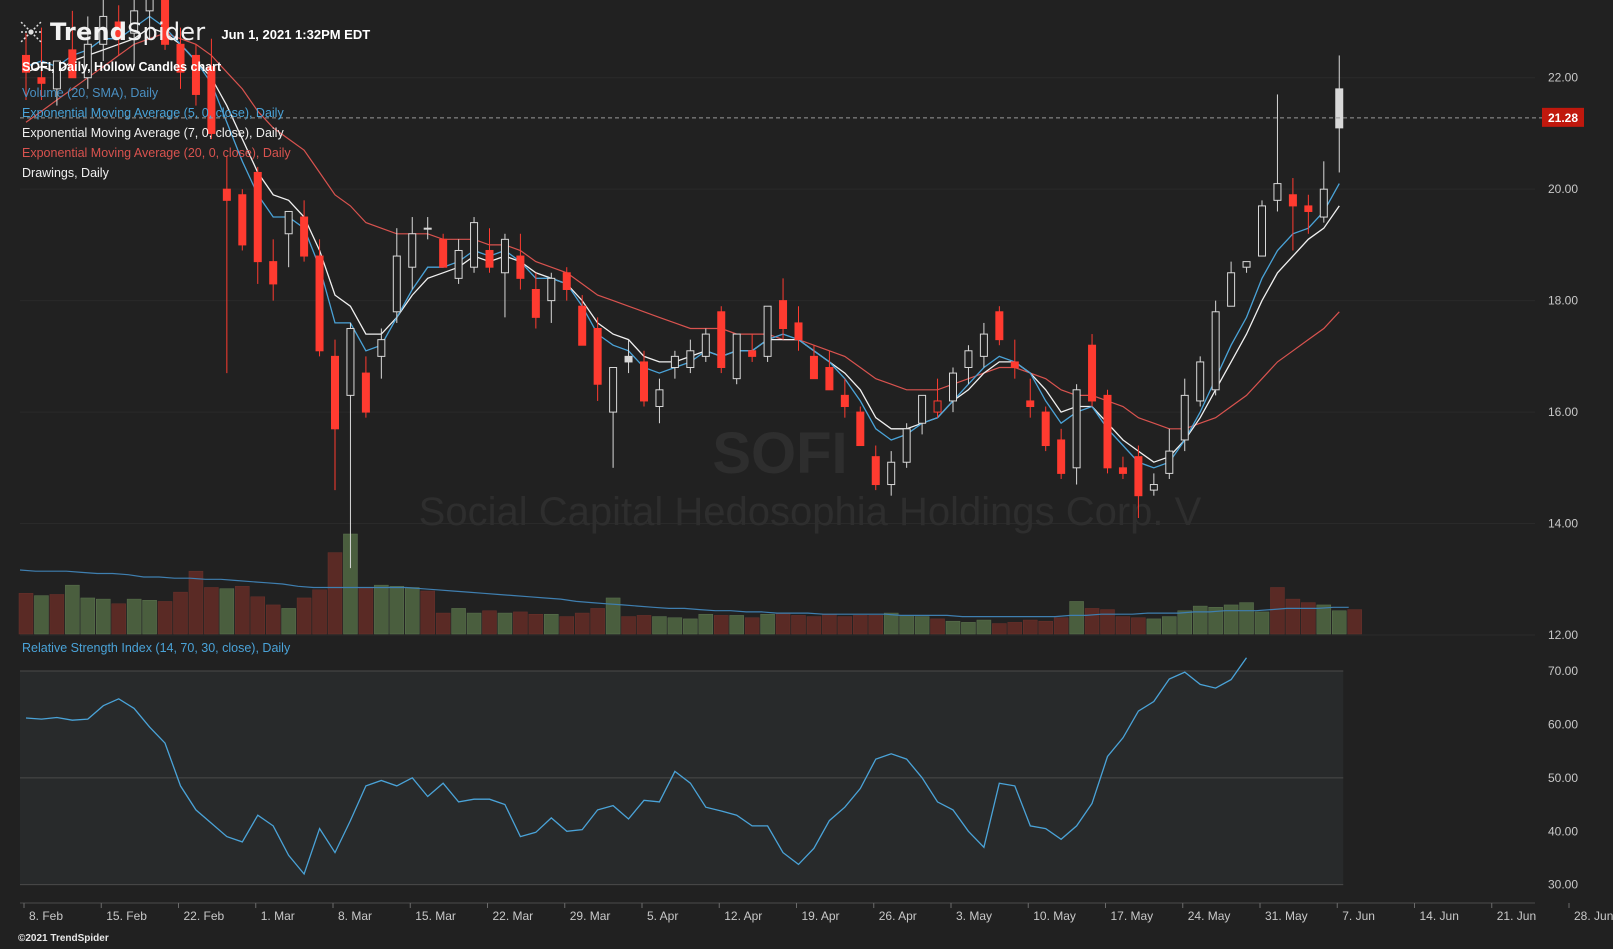 The image size is (1613, 949). Describe the element at coordinates (296, 34) in the screenshot. I see `timestamp: Jun 1, 2021 1:32PM EDT` at that location.